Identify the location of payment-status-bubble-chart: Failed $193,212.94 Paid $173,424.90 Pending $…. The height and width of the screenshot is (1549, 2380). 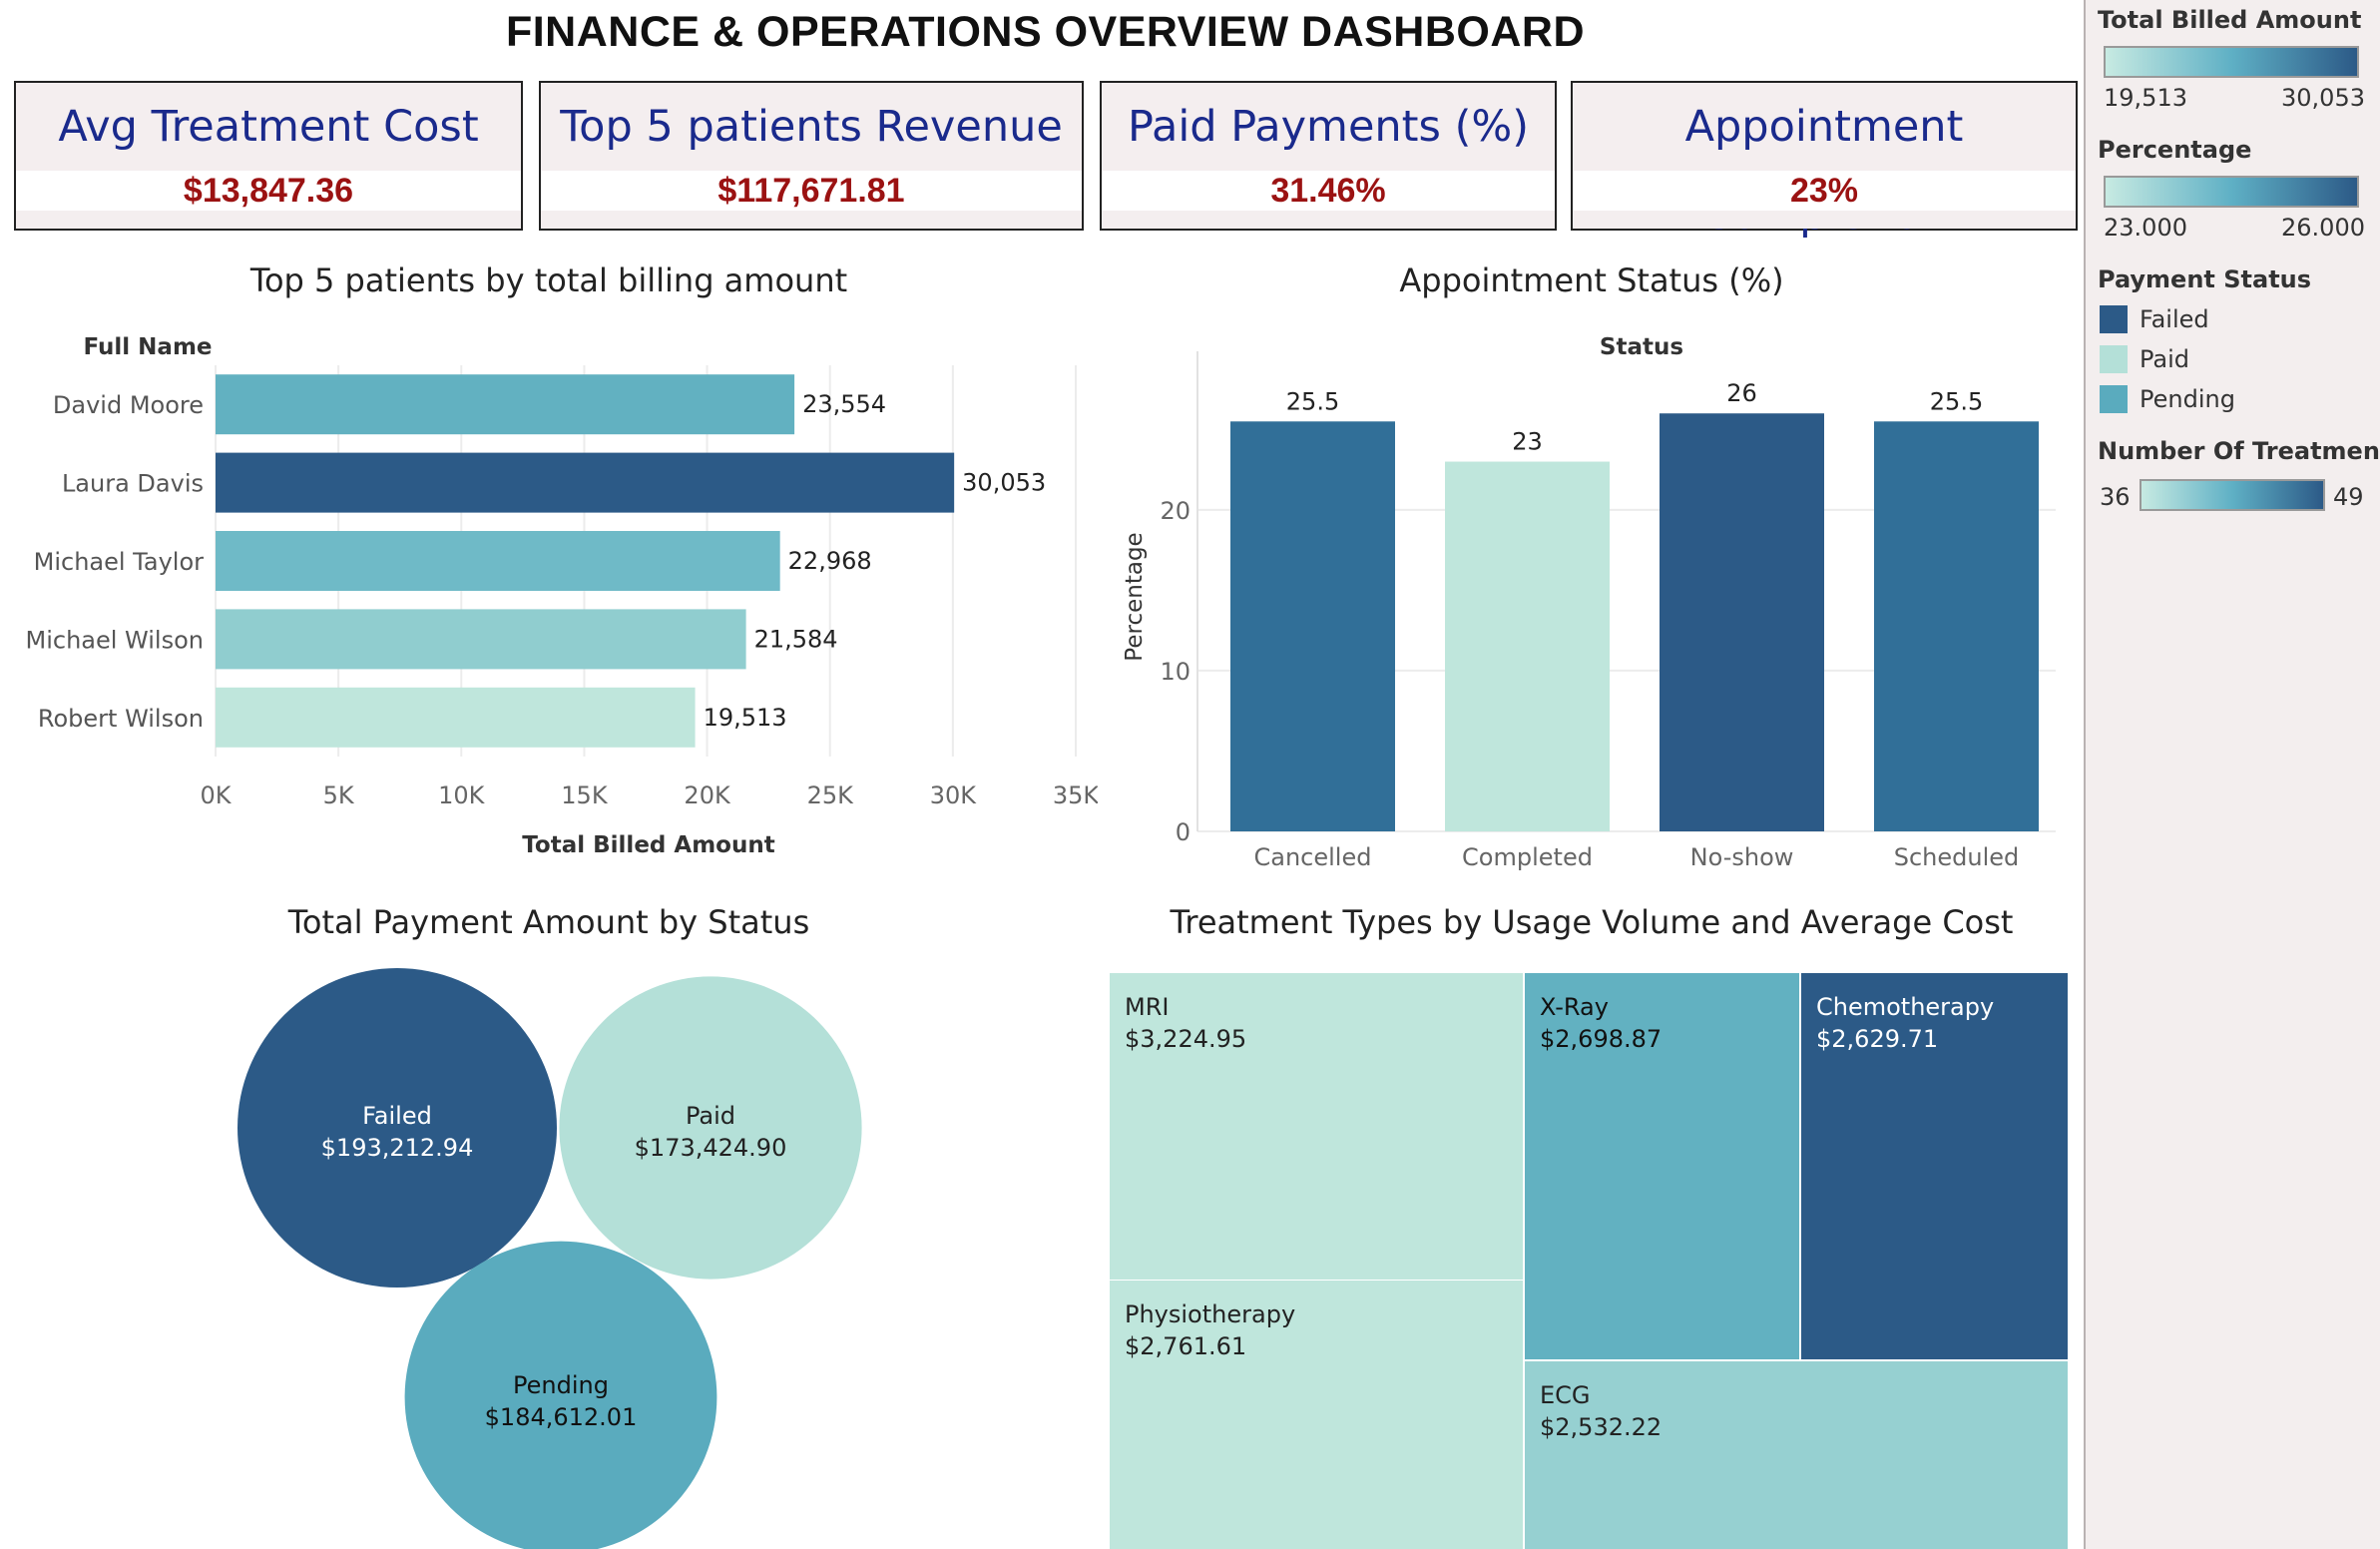
(550, 1258).